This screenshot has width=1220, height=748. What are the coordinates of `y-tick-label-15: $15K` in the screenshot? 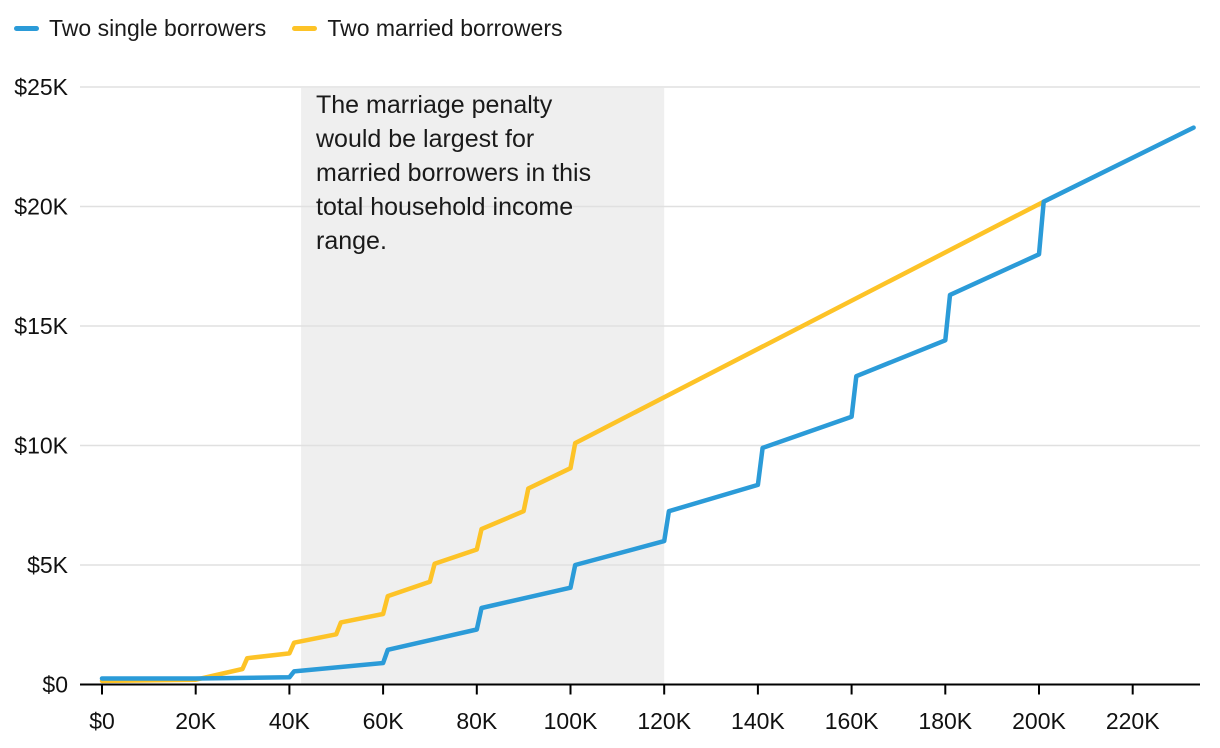 It's located at (41, 326).